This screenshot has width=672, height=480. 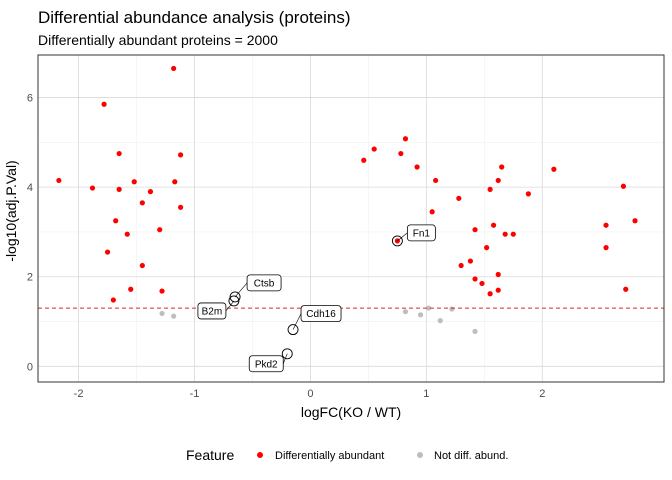 I want to click on callout-label: Fn1, so click(x=422, y=233).